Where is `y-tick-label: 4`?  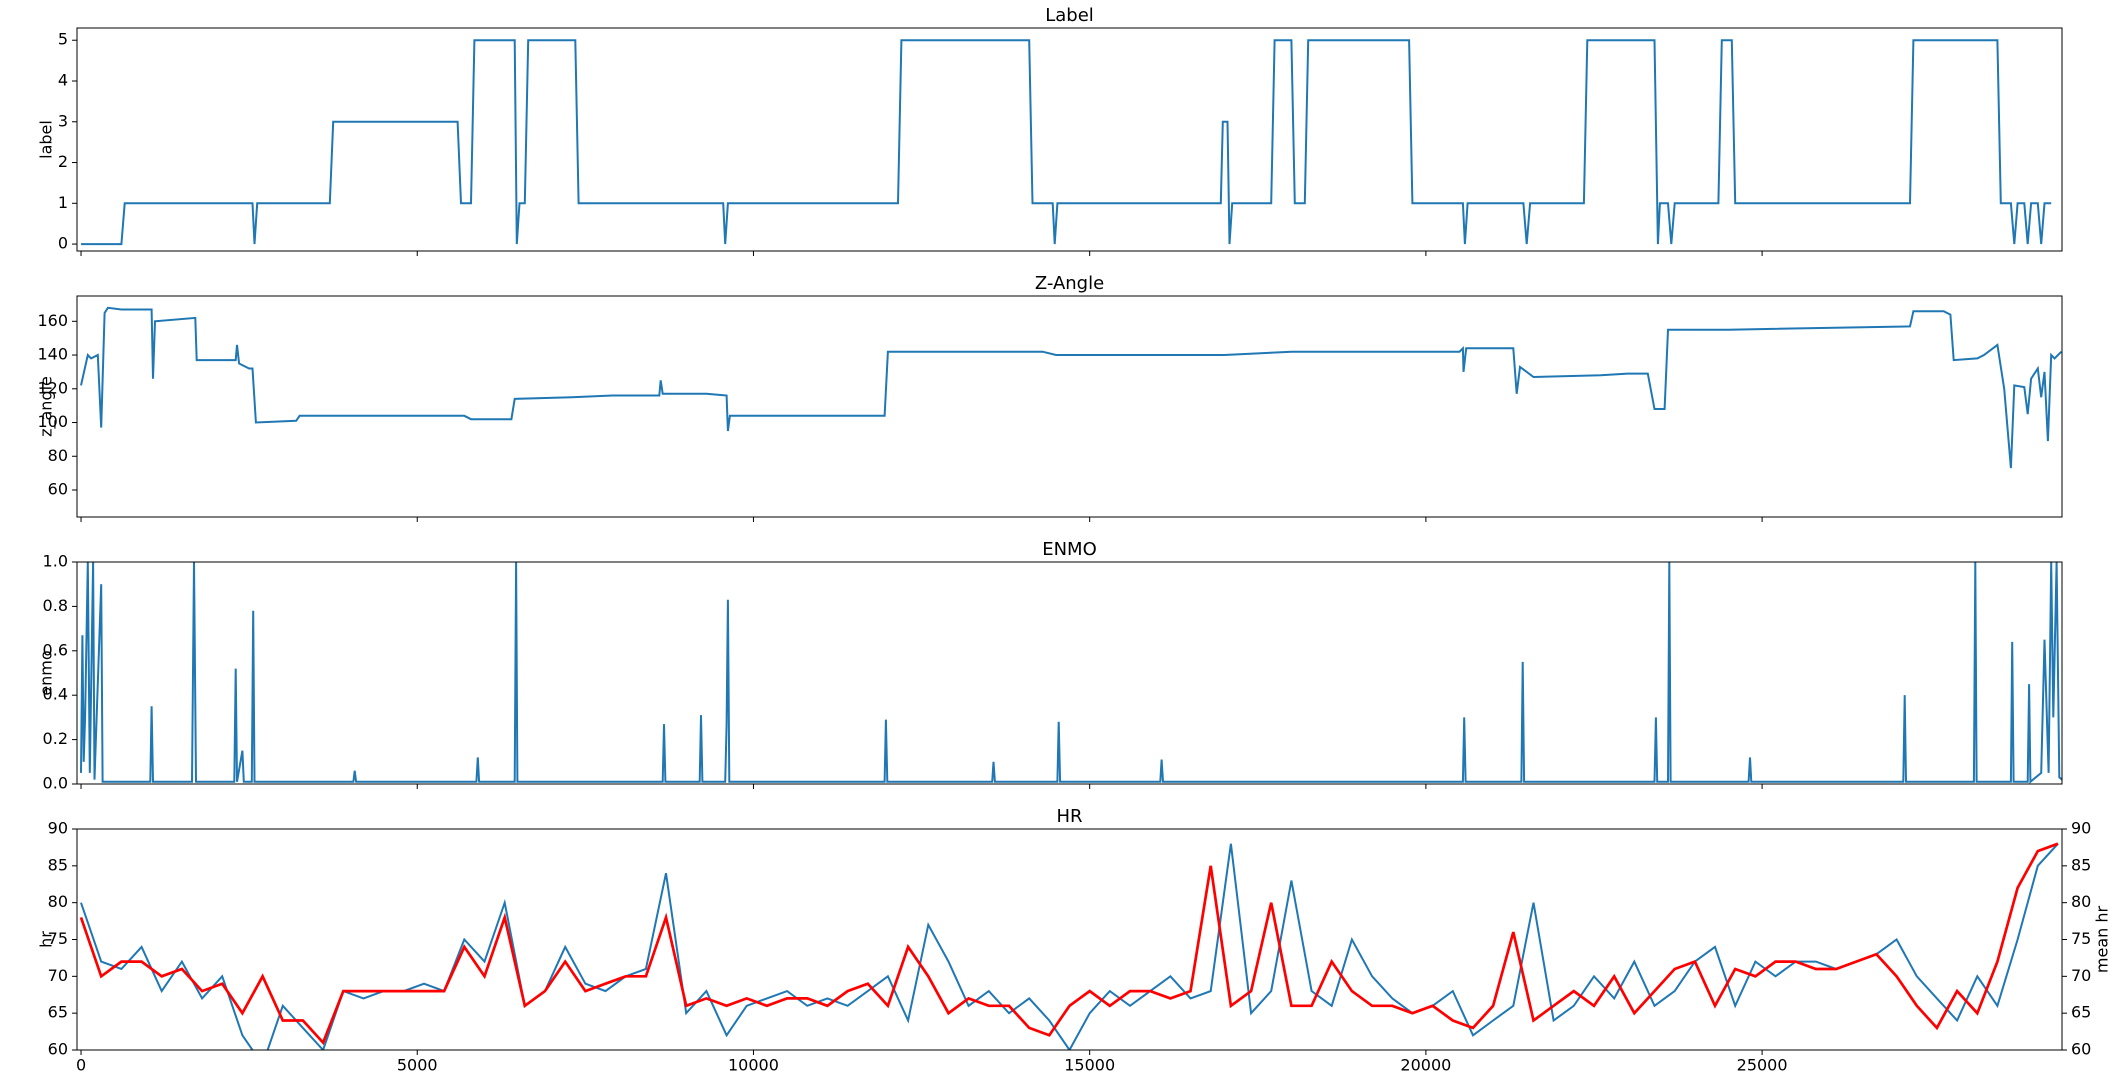
y-tick-label: 4 is located at coordinates (63, 79).